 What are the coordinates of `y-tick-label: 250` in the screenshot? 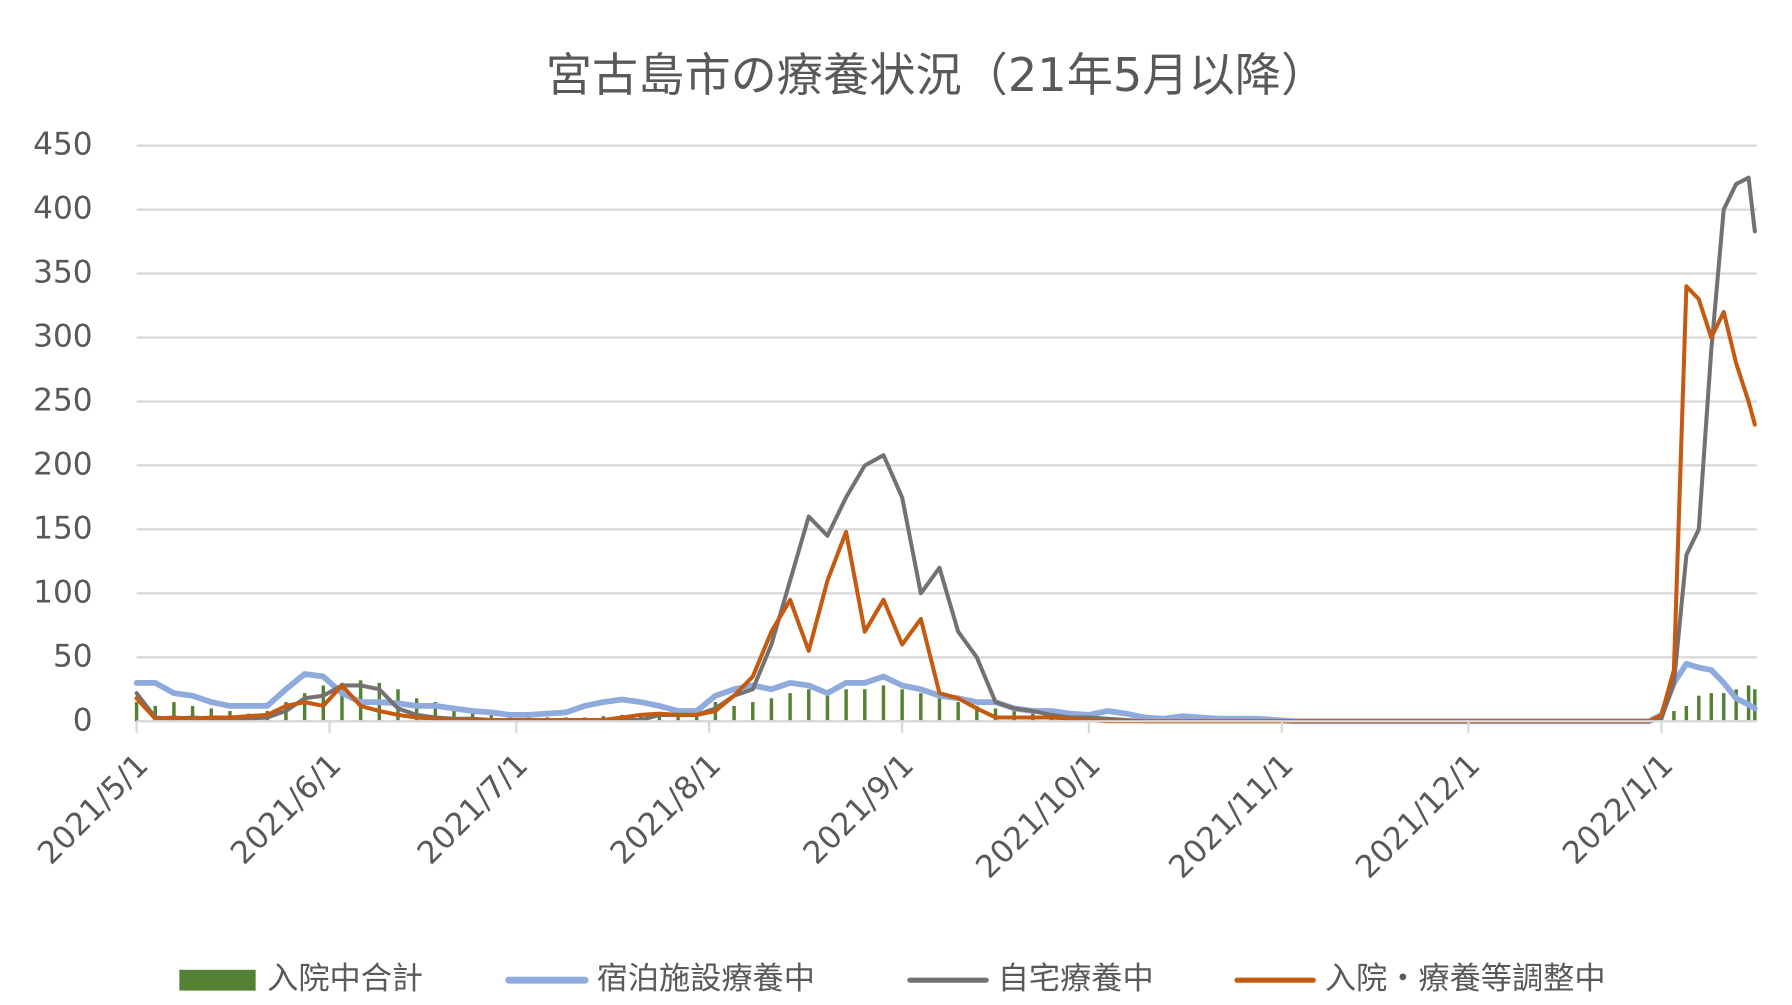 It's located at (63, 400).